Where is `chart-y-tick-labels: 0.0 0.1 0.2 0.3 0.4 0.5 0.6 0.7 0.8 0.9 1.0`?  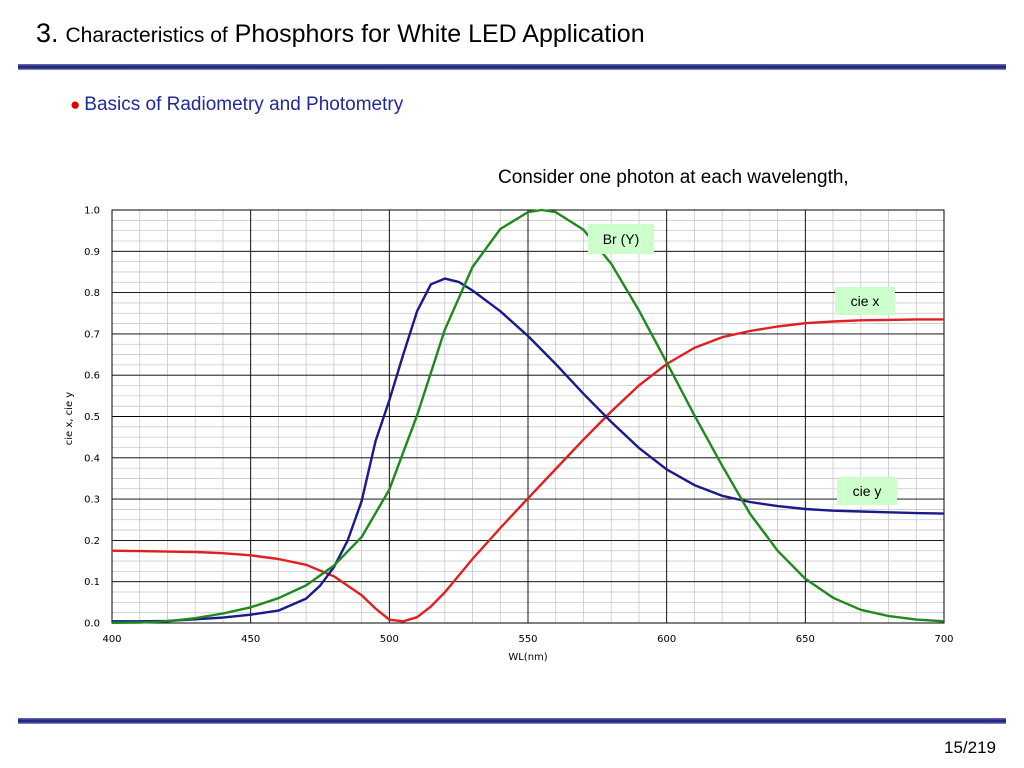
chart-y-tick-labels: 0.0 0.1 0.2 0.3 0.4 0.5 0.6 0.7 0.8 0.9 1.0 is located at coordinates (92, 418).